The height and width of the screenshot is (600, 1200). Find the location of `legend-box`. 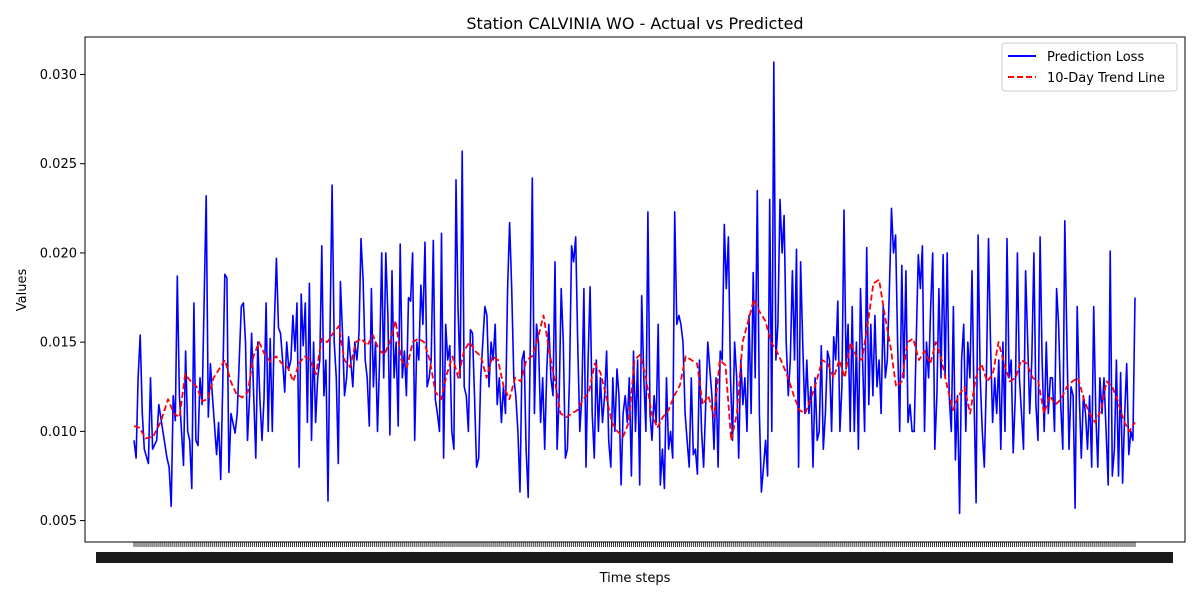

legend-box is located at coordinates (1089, 67).